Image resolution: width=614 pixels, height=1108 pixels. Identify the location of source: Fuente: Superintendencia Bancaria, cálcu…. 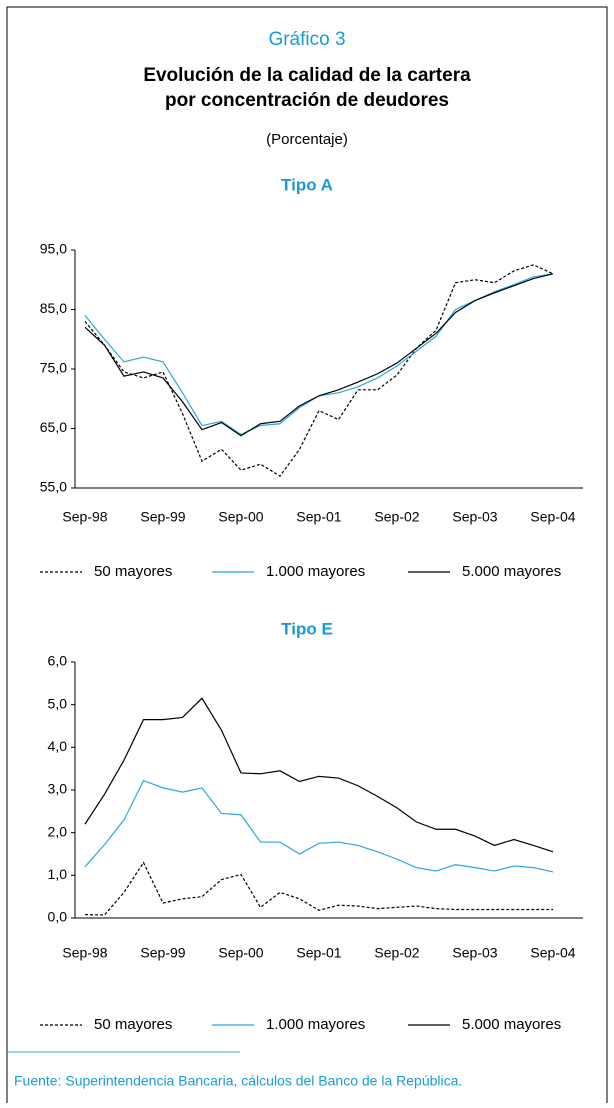
(238, 1081).